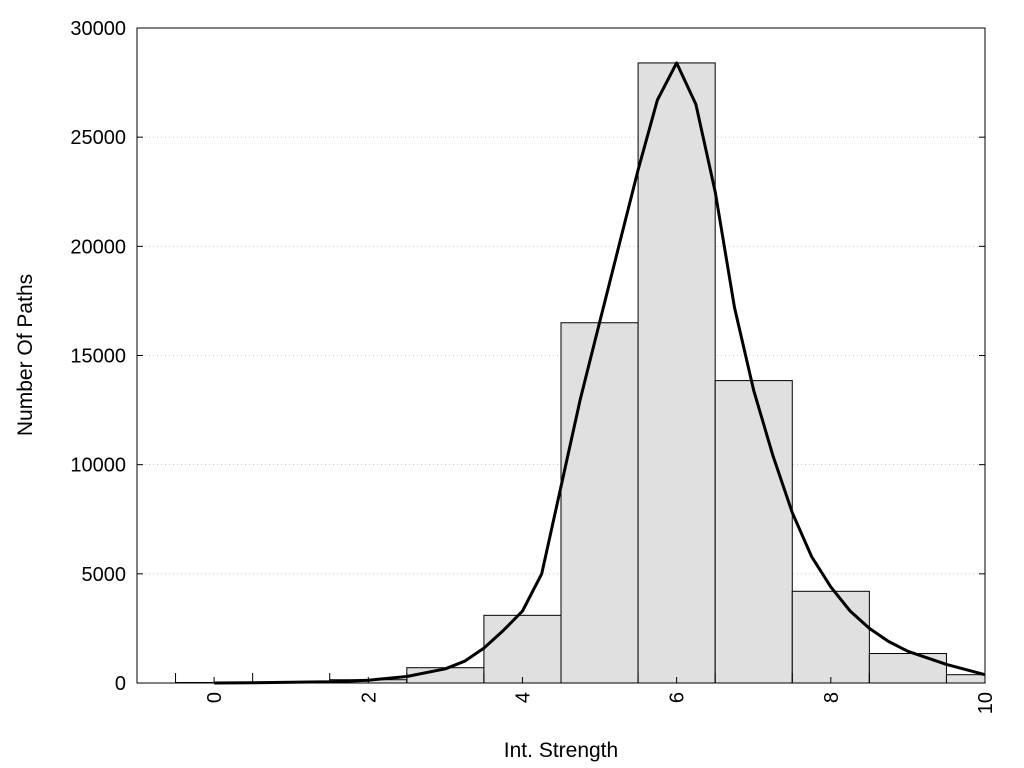 The image size is (1024, 768). What do you see at coordinates (561, 750) in the screenshot?
I see `x-axis-label: Int. Strength` at bounding box center [561, 750].